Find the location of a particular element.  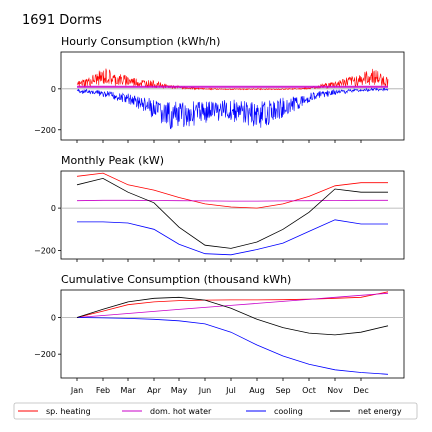

legend is located at coordinates (215, 411).